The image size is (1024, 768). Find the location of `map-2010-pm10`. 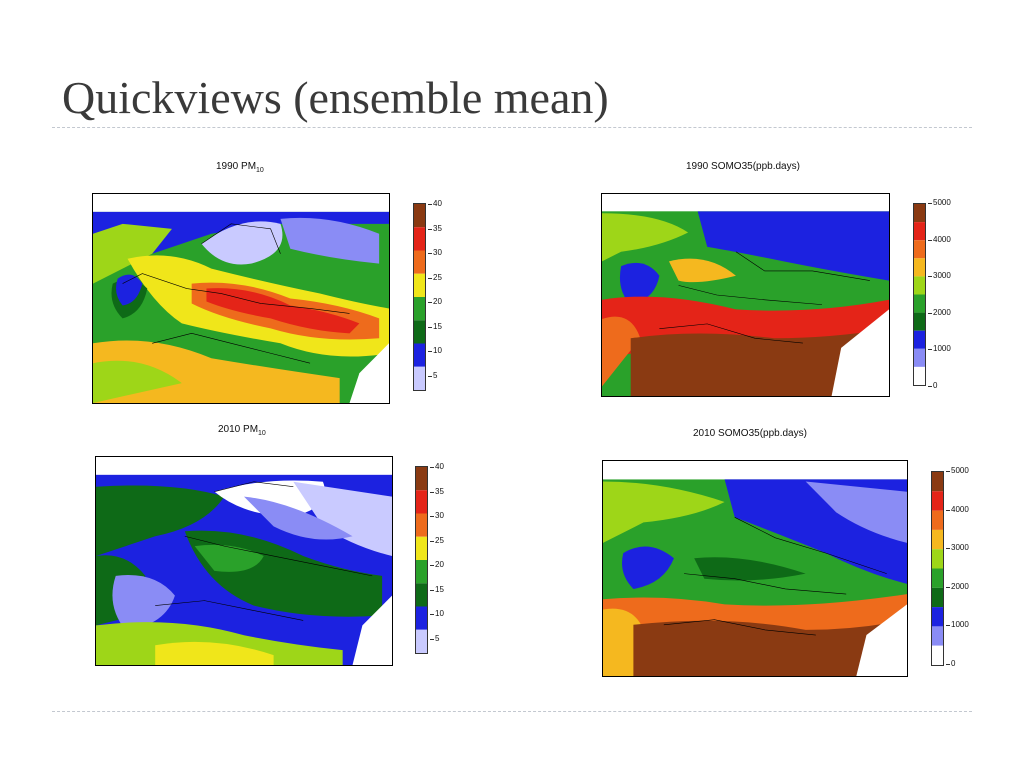

map-2010-pm10 is located at coordinates (244, 561).